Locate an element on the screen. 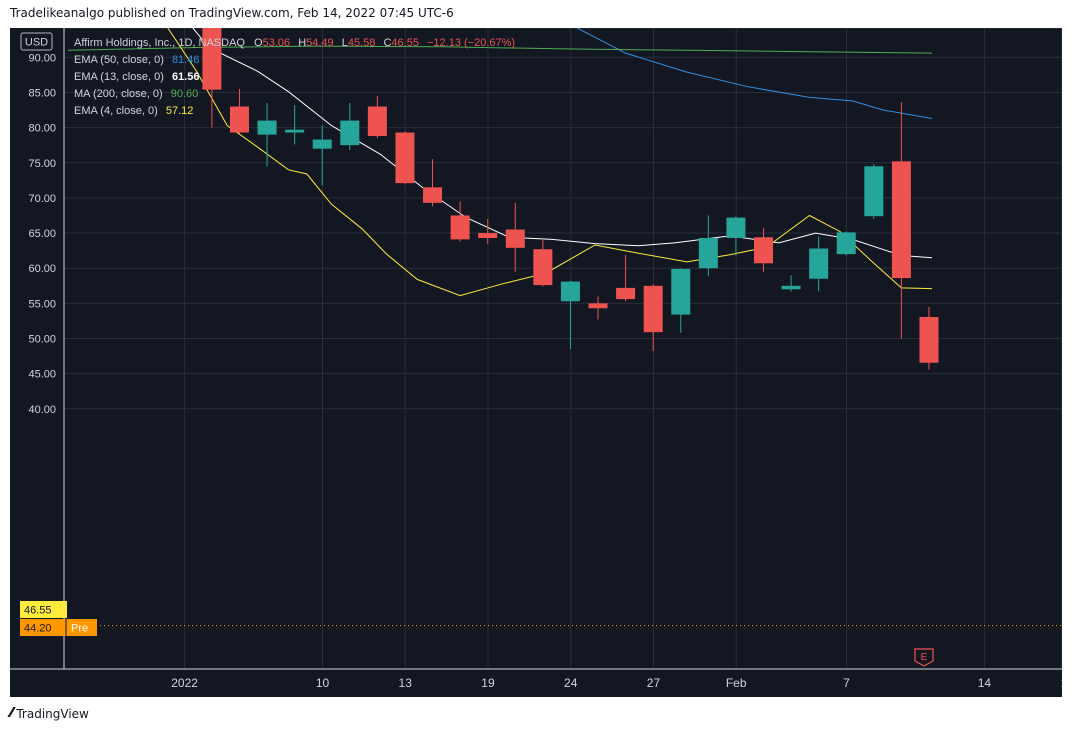  x-axis-labels: 2022 10 13 19 24 27 Feb 7 14 17 is located at coordinates (616, 683).